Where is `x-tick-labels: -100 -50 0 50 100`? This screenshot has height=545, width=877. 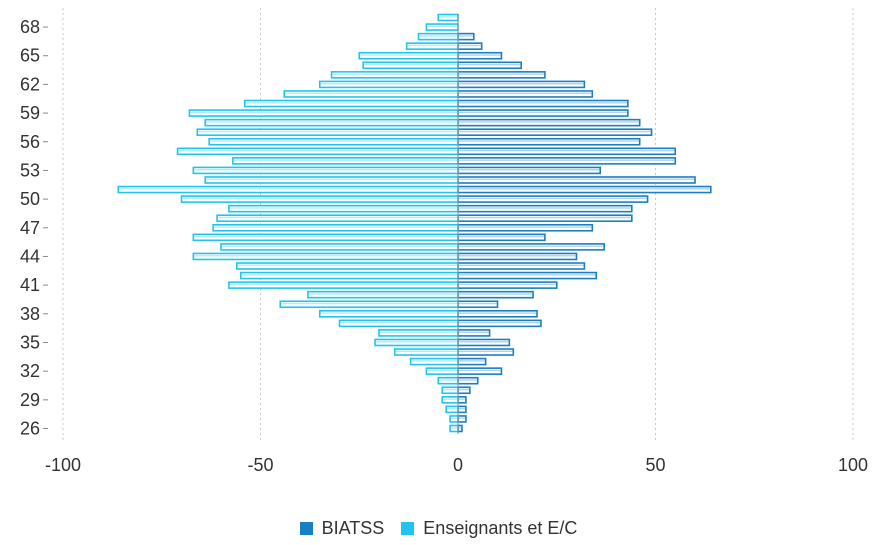 x-tick-labels: -100 -50 0 50 100 is located at coordinates (456, 465).